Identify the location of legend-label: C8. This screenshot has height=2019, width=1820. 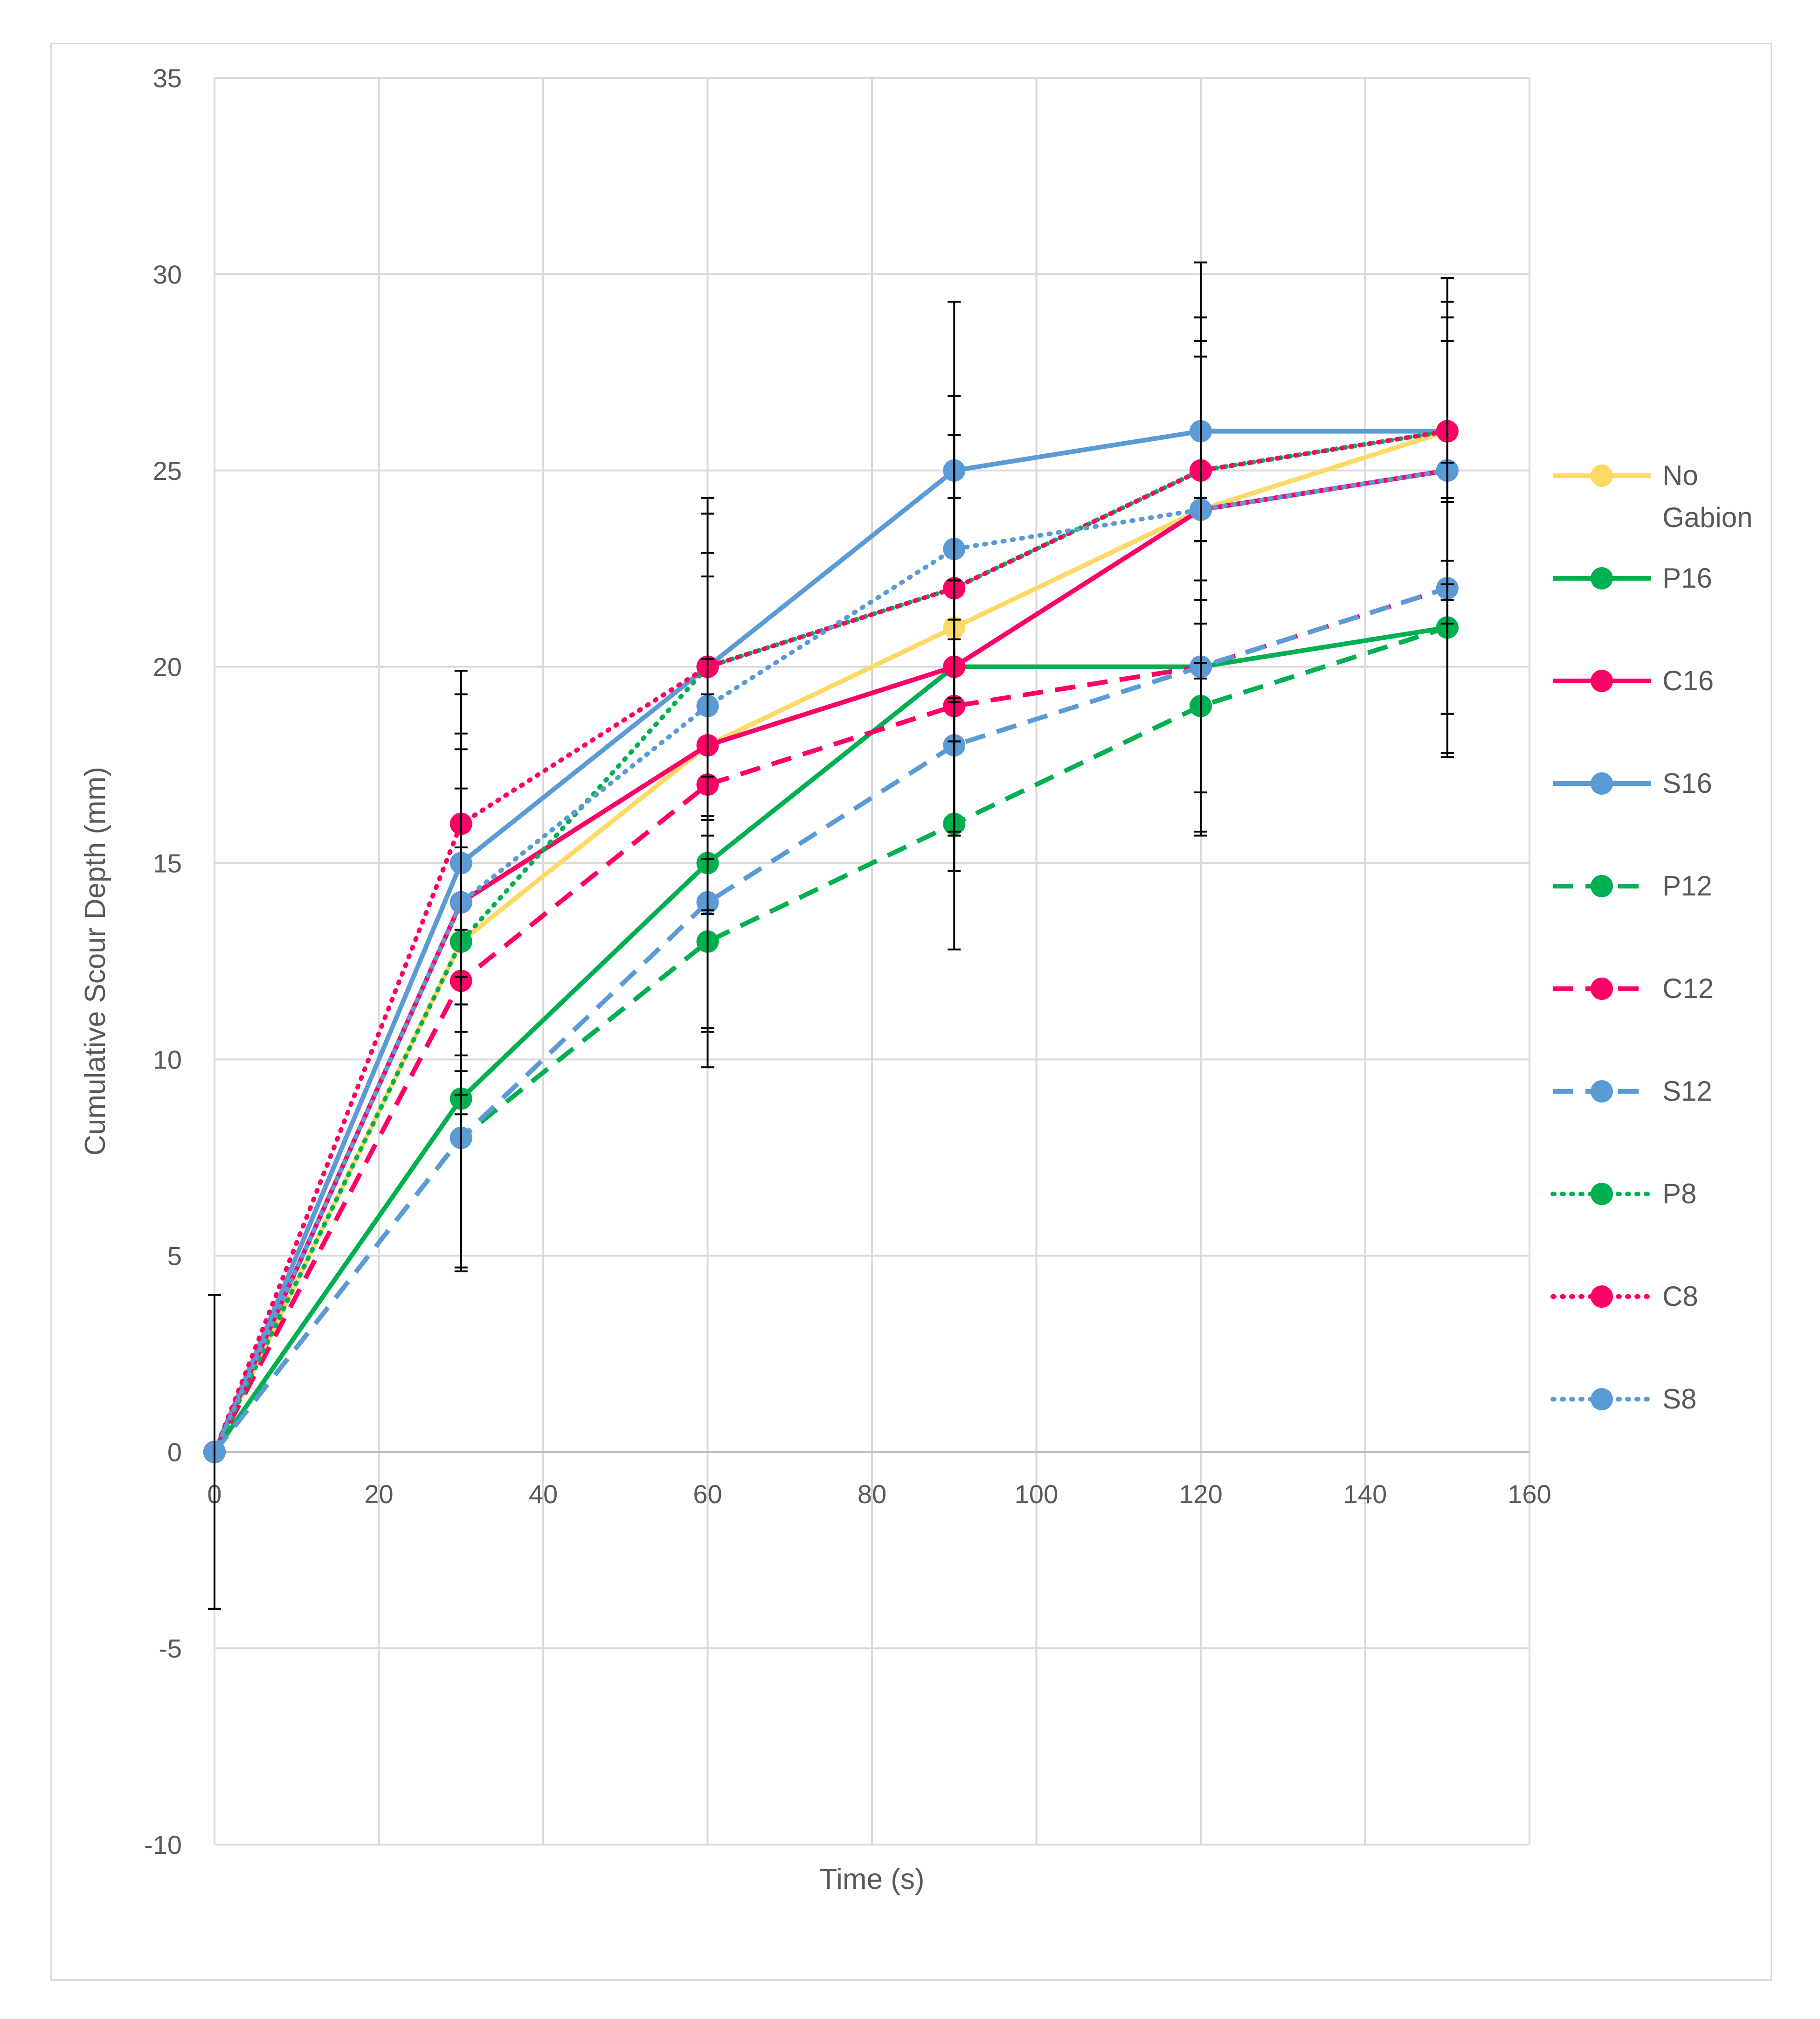
(1680, 1296).